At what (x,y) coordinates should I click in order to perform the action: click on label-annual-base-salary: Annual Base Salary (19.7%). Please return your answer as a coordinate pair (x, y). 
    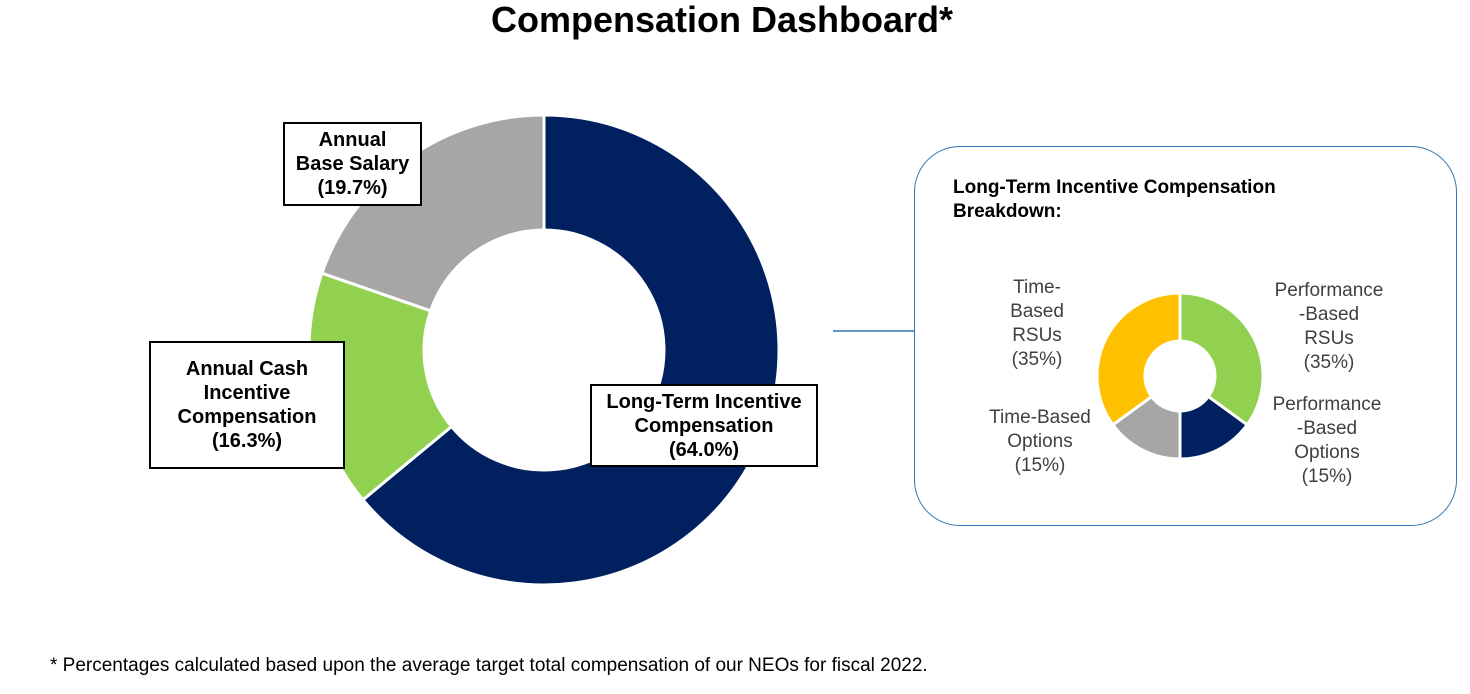
    Looking at the image, I should click on (352, 164).